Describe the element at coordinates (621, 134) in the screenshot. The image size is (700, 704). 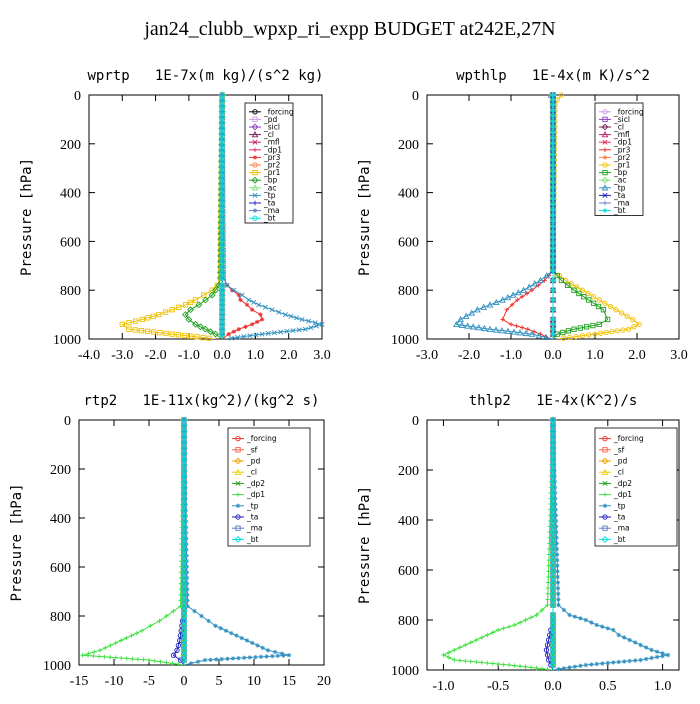
I see `legend-entry: _mfl` at that location.